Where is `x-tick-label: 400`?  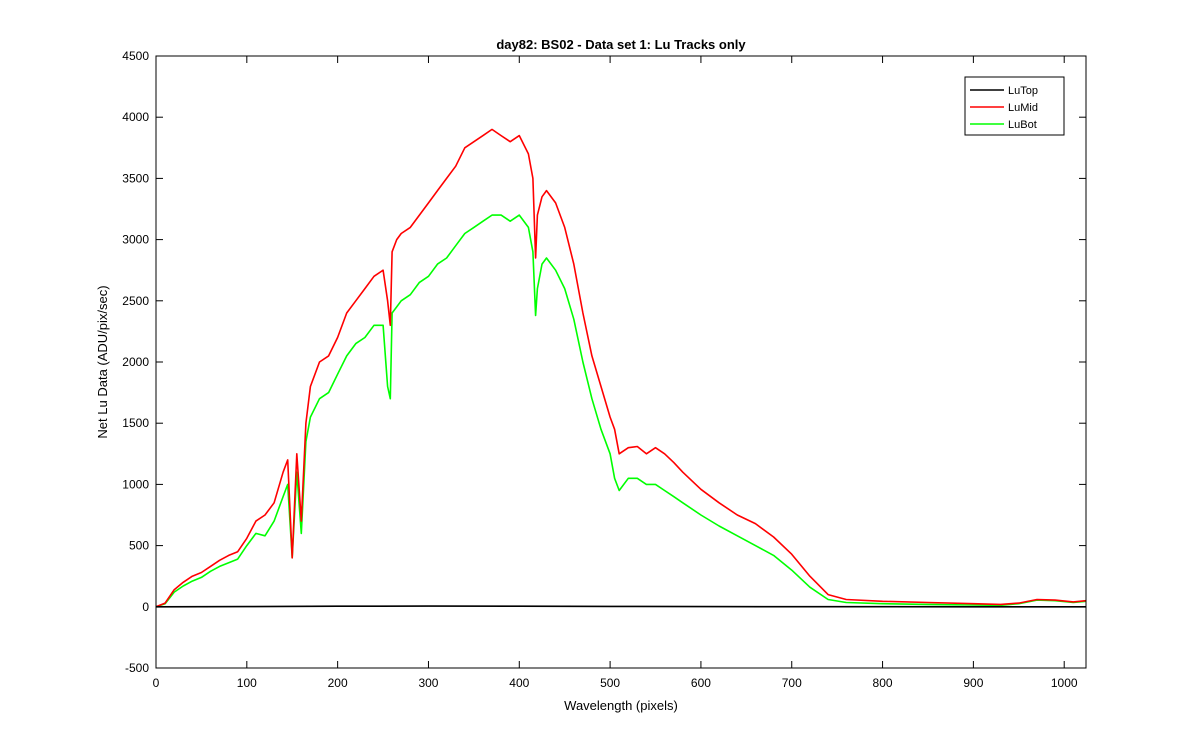 x-tick-label: 400 is located at coordinates (519, 683).